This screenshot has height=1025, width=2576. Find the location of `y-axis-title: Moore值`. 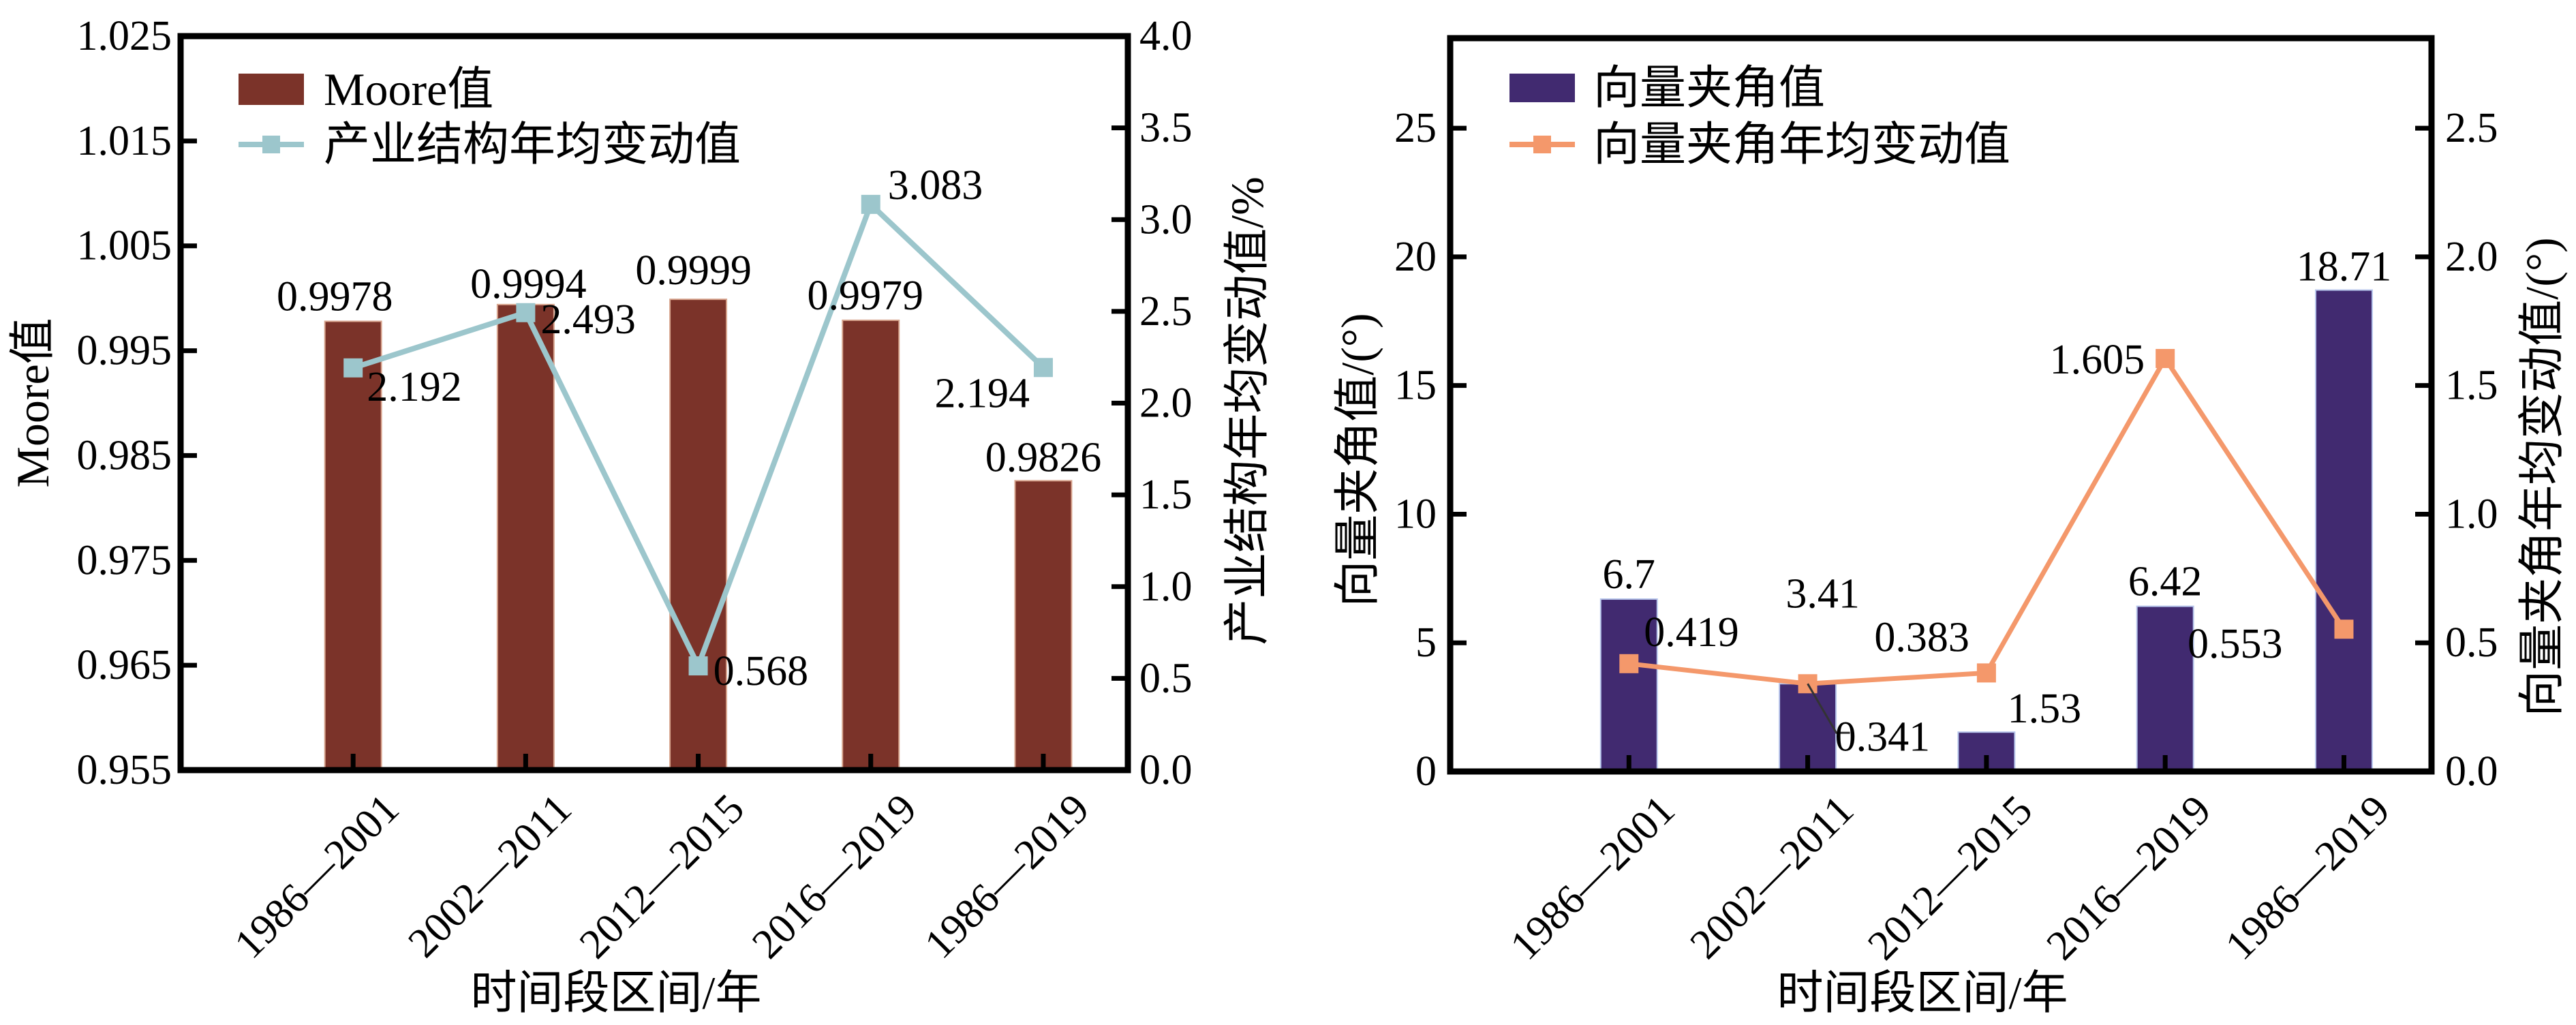

y-axis-title: Moore值 is located at coordinates (33, 402).